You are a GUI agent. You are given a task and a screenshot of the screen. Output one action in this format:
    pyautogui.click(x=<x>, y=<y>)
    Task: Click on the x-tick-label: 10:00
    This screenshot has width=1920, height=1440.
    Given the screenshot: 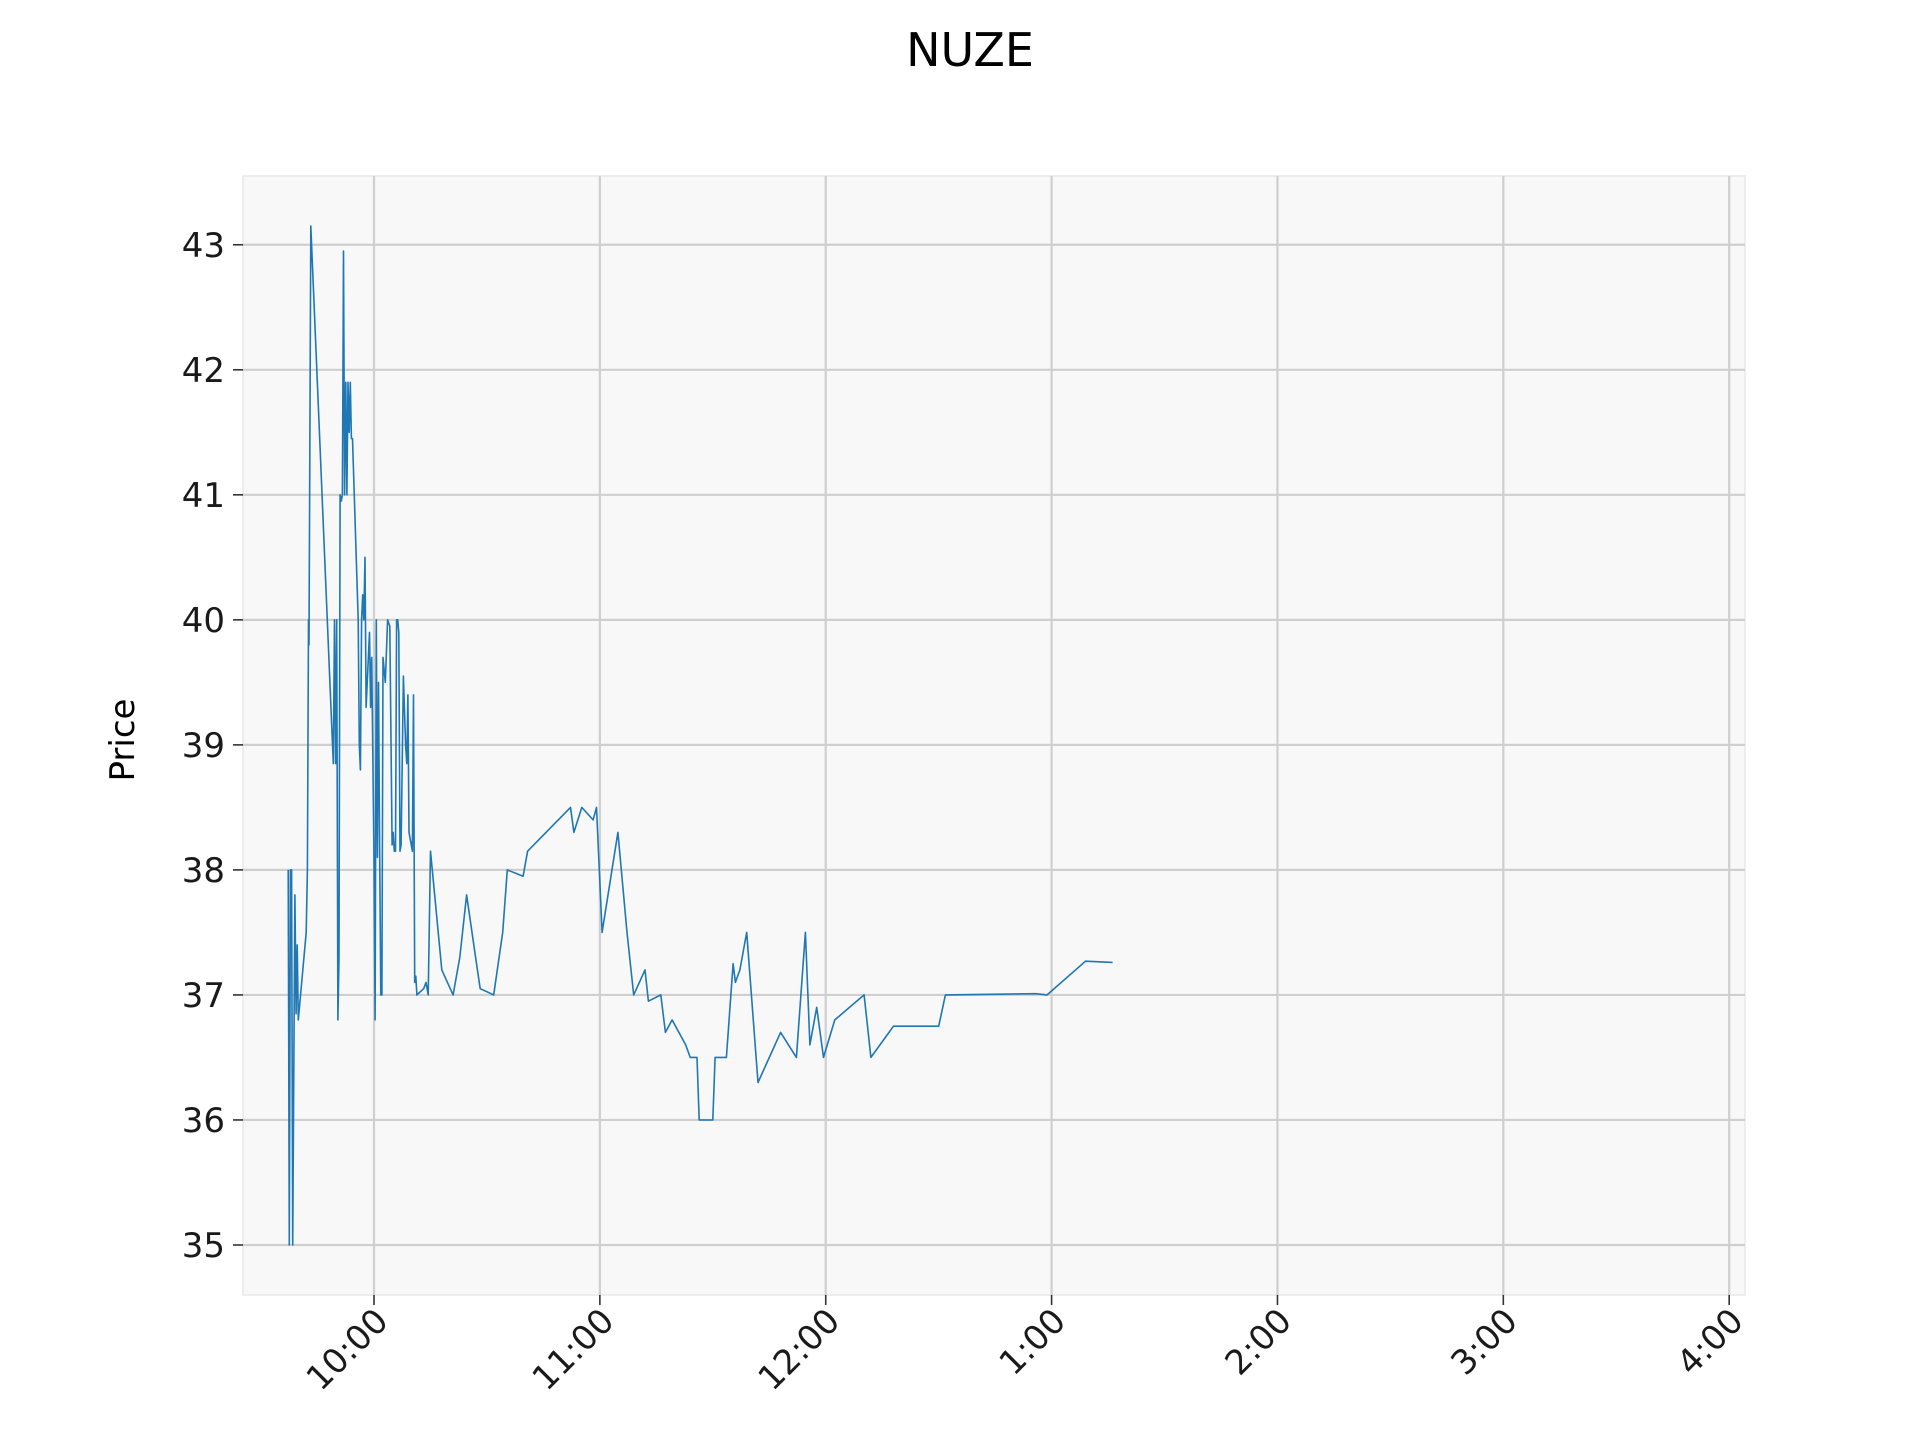 What is the action you would take?
    pyautogui.click(x=348, y=1350)
    